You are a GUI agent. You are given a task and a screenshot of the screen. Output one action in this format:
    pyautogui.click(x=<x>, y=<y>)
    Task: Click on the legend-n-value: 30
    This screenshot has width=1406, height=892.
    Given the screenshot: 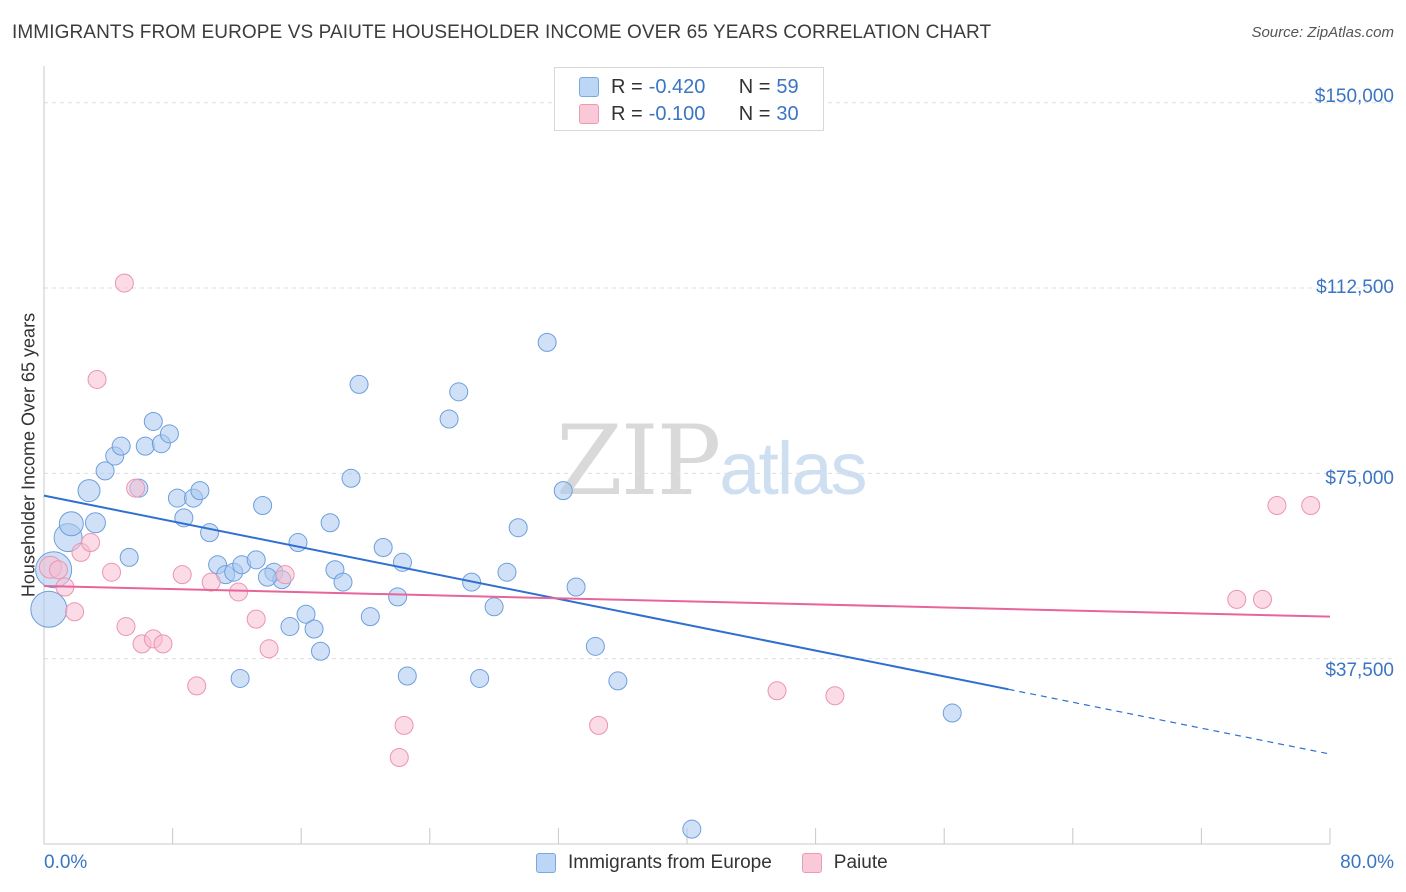 What is the action you would take?
    pyautogui.click(x=787, y=113)
    